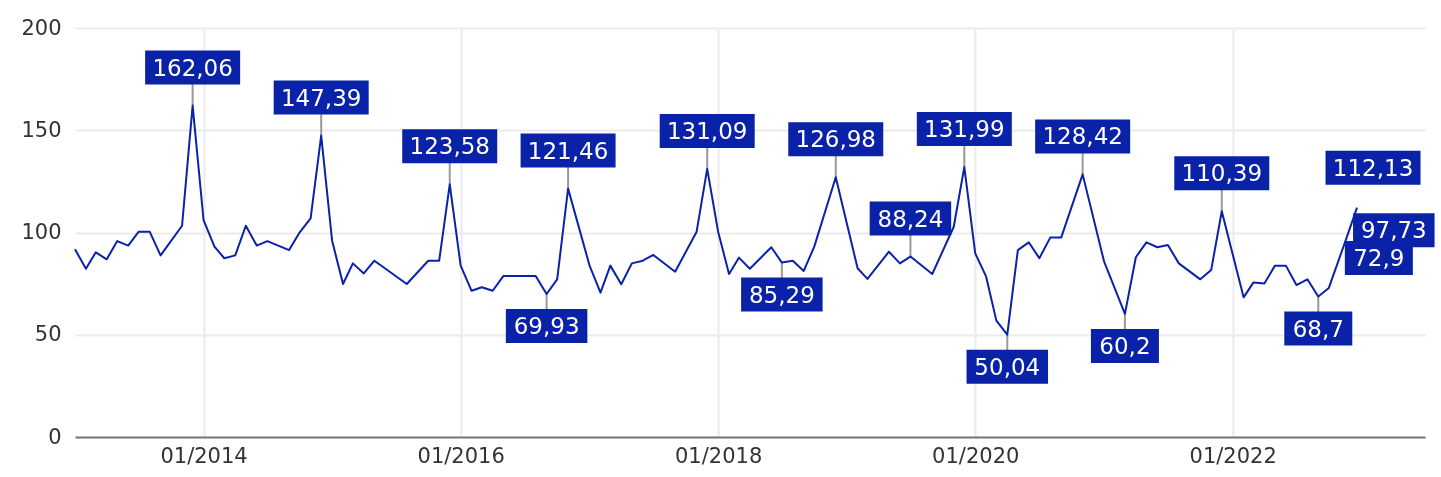 Image resolution: width=1441 pixels, height=477 pixels. Describe the element at coordinates (546, 325) in the screenshot. I see `annotation: 69,93` at that location.